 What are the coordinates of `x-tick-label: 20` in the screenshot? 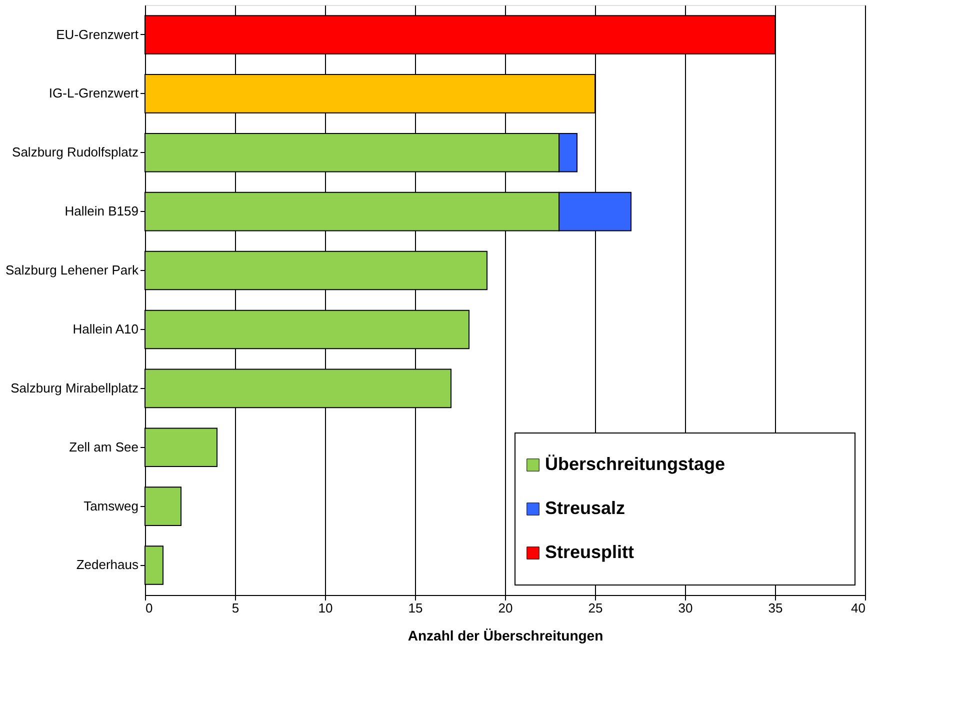 It's located at (505, 608).